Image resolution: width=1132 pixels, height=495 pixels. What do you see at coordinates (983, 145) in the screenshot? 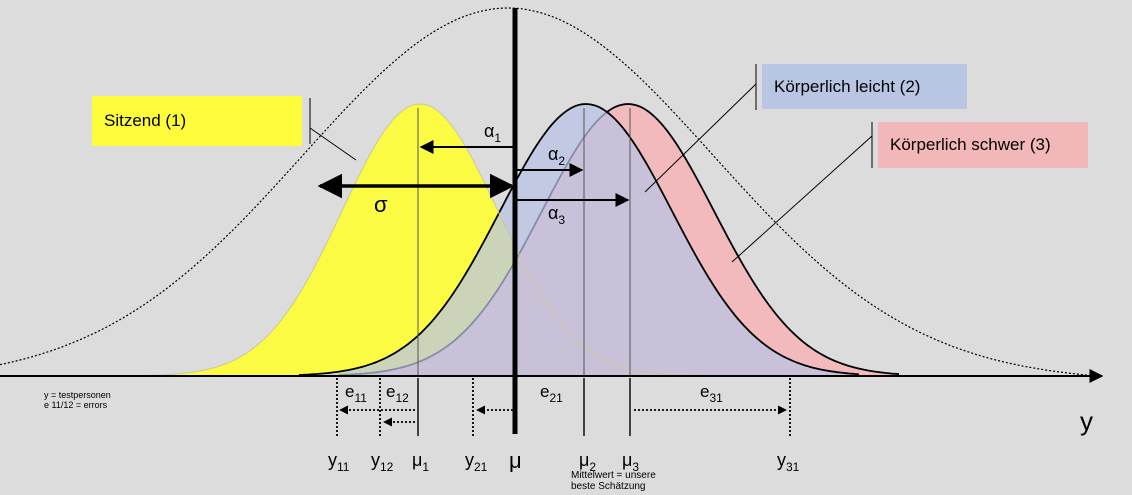
I see `label-box-koerperlich-schwer: Körperlich schwer (3)` at bounding box center [983, 145].